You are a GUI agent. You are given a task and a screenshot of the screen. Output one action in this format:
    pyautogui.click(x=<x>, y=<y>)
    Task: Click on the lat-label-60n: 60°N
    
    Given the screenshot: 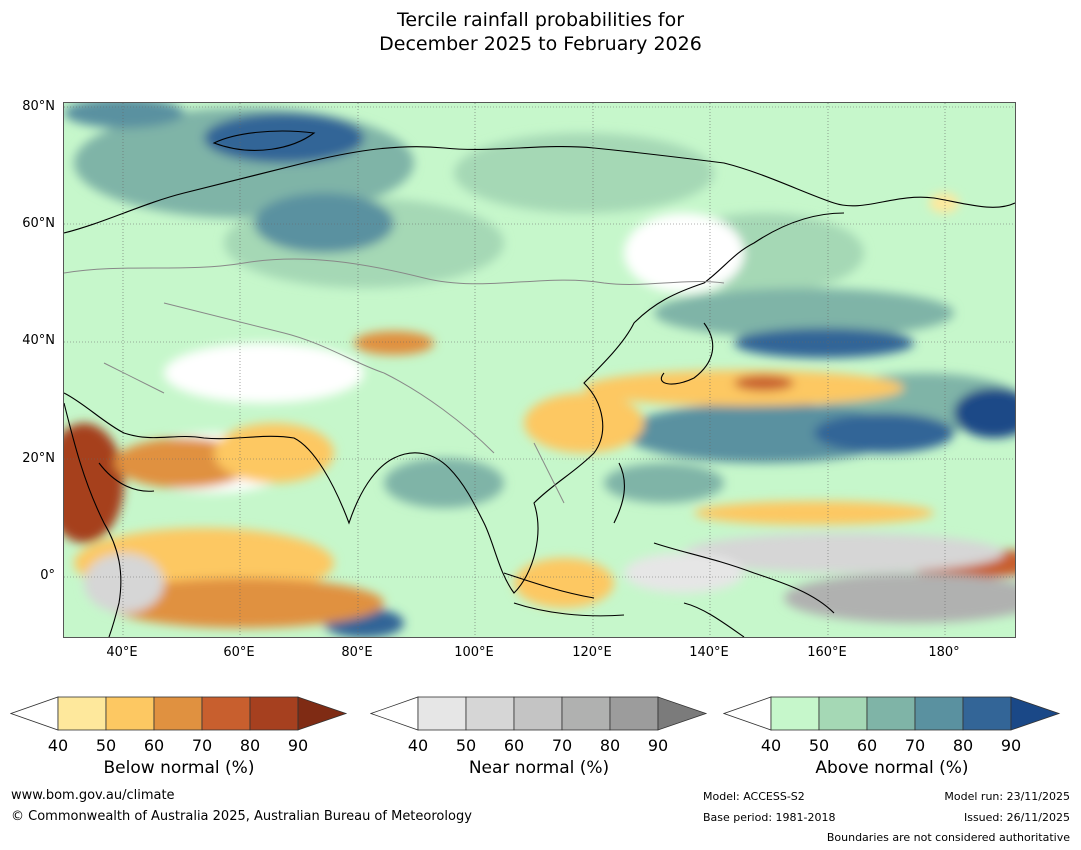 What is the action you would take?
    pyautogui.click(x=27, y=224)
    